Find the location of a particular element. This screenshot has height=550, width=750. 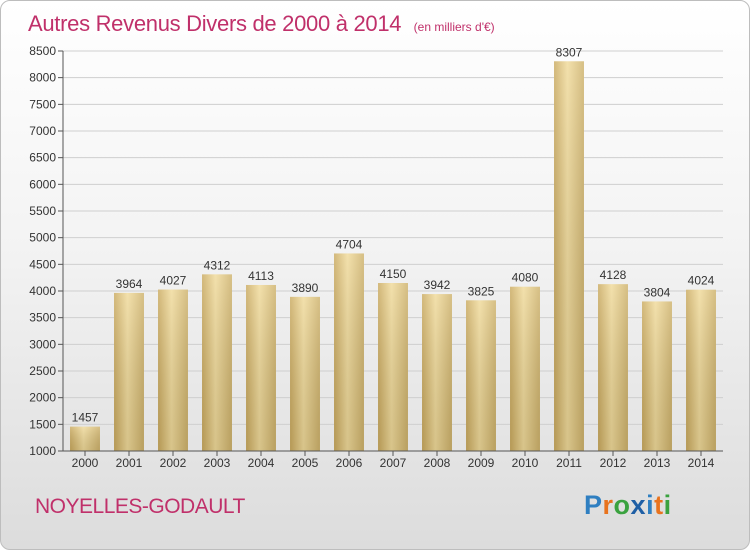

bar-value-label: 8307 is located at coordinates (569, 52).